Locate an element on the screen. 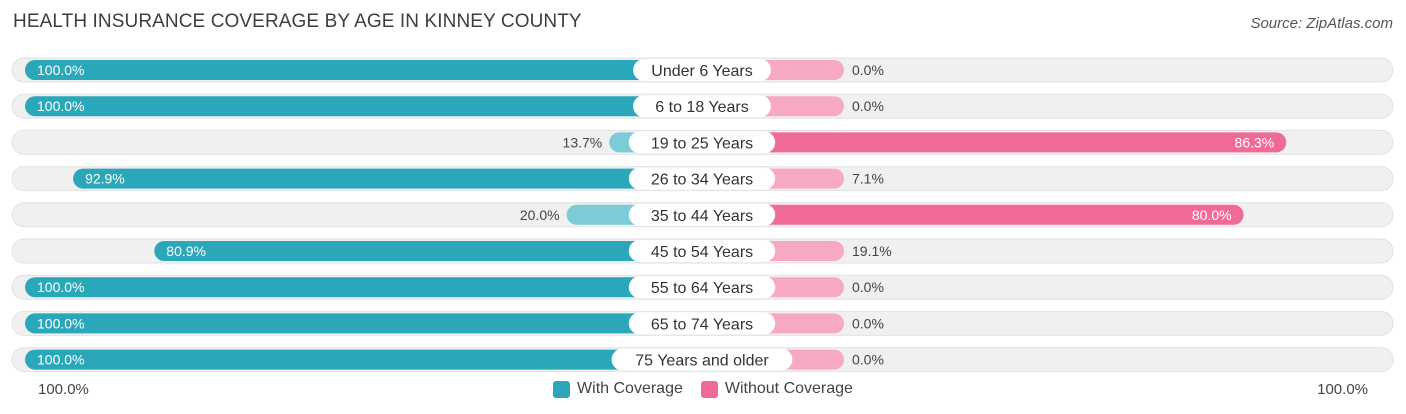 The height and width of the screenshot is (414, 1406). bar-row: 100.0% 0.0% 65 to 74 Years is located at coordinates (702, 323).